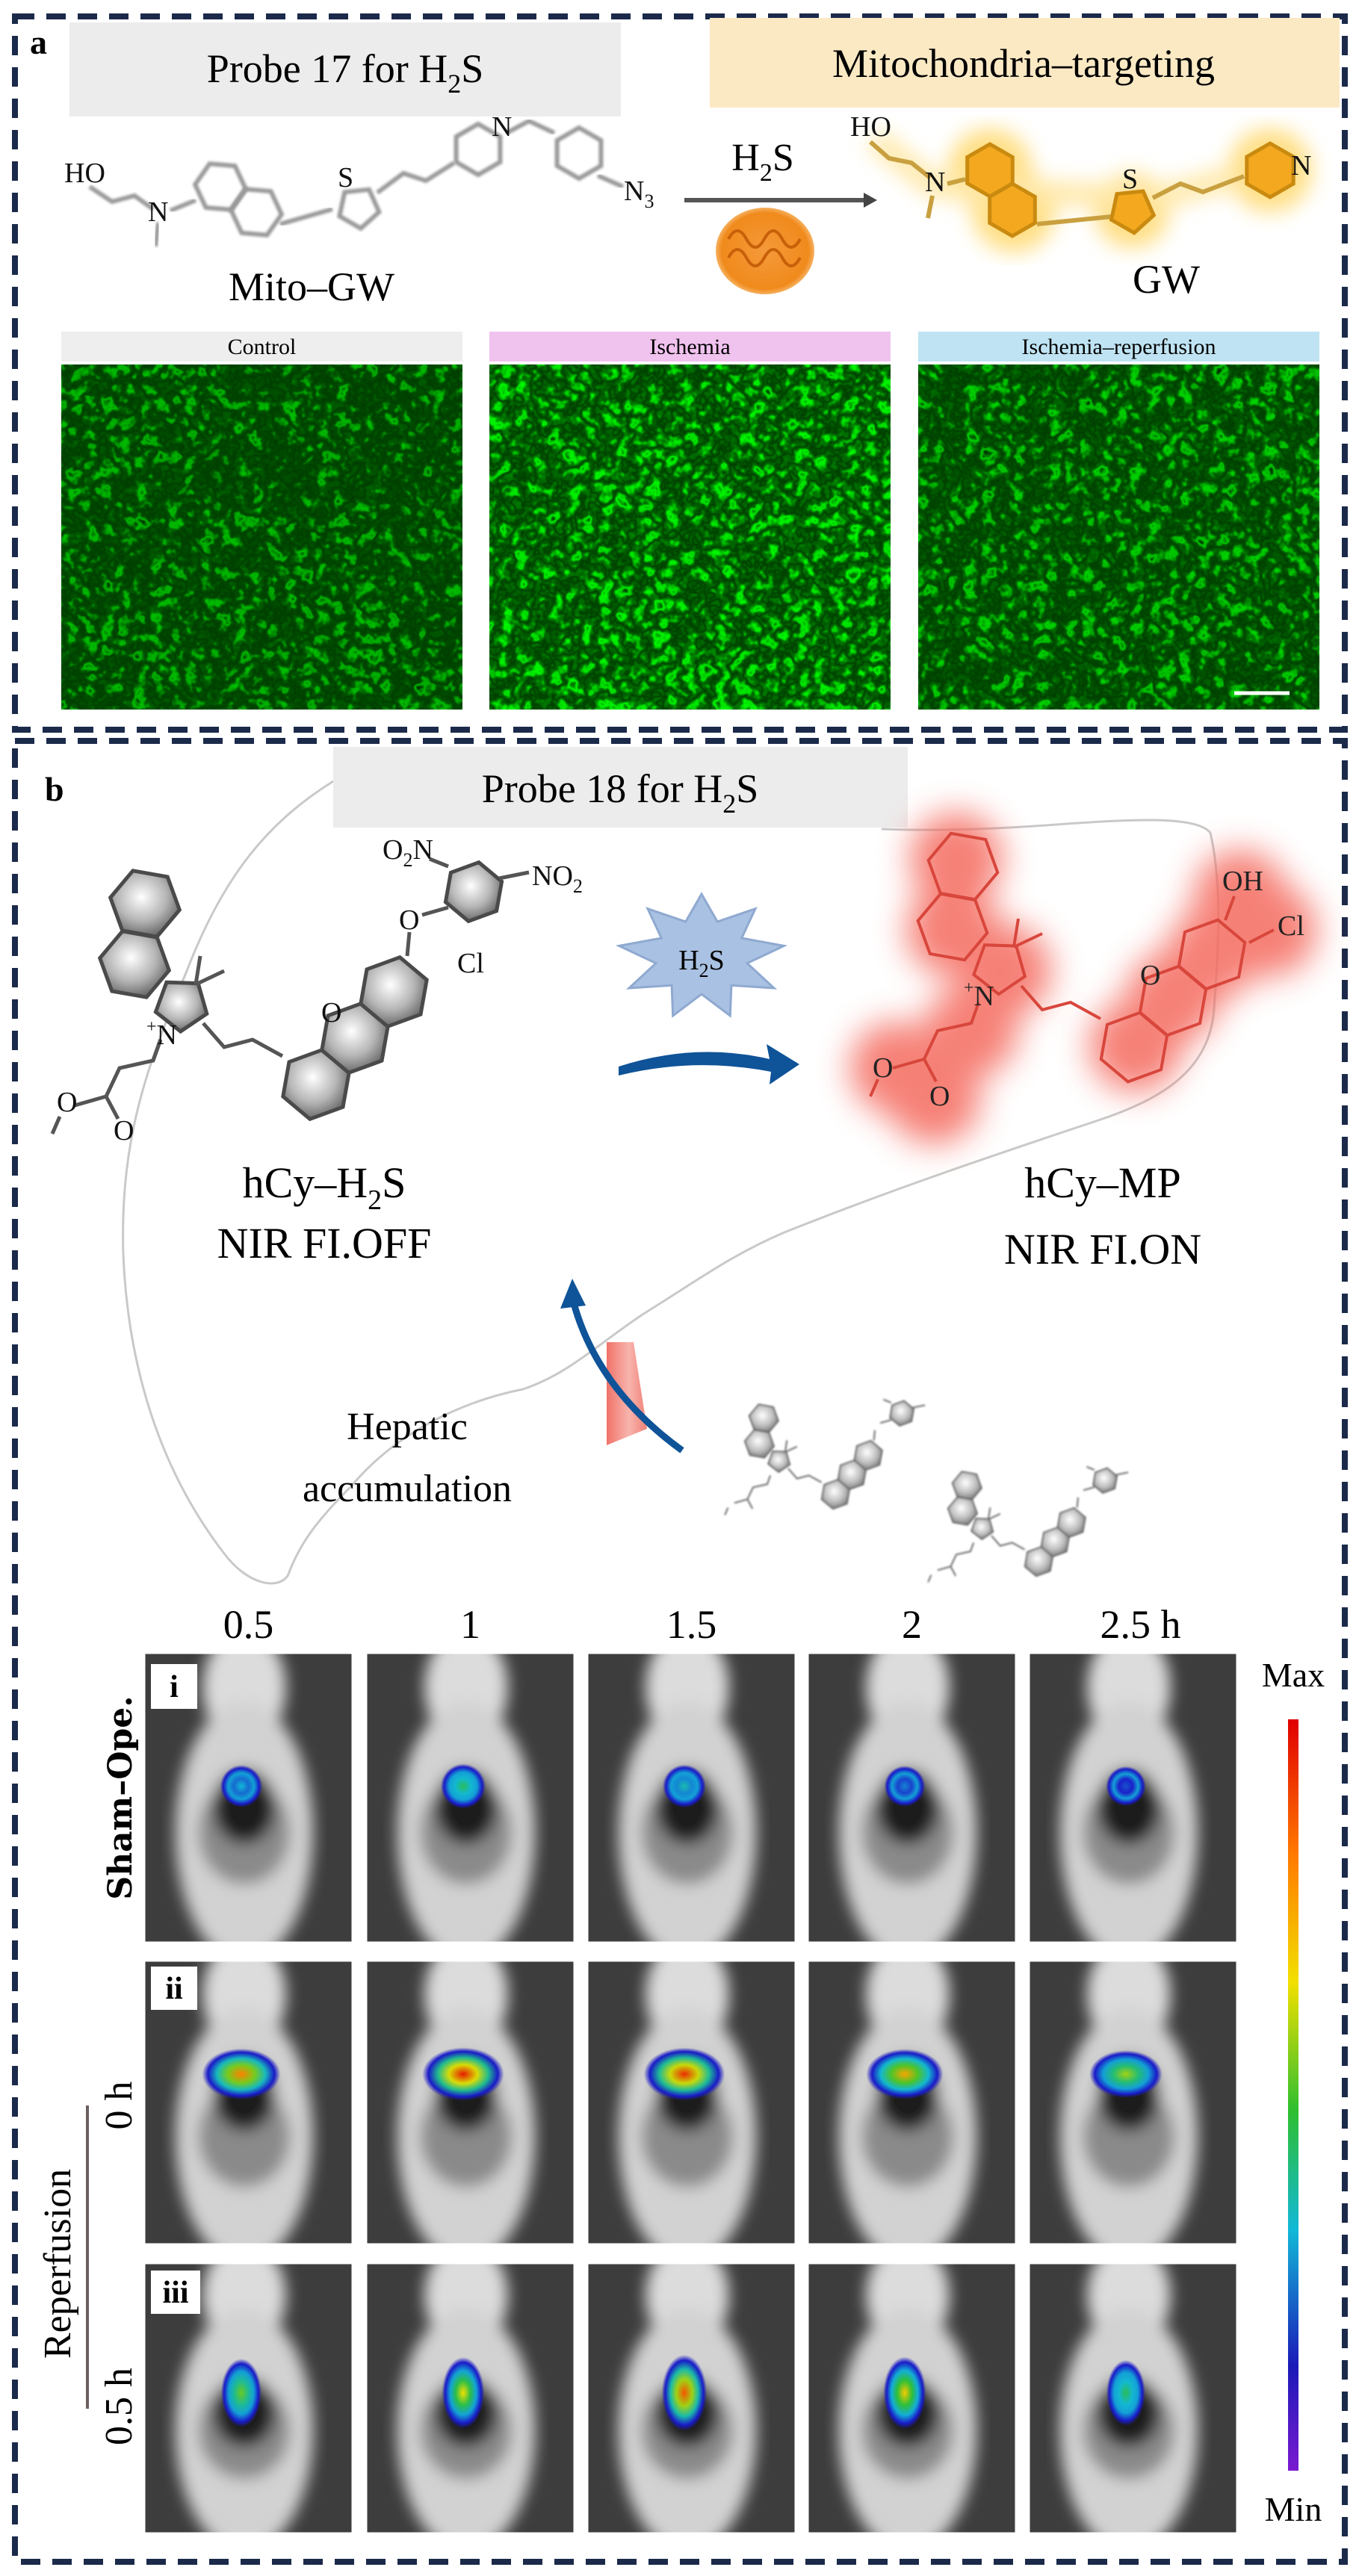  Describe the element at coordinates (1089, 989) in the screenshot. I see `hcy-mp-atom-labels: +N O O O OH Cl` at that location.